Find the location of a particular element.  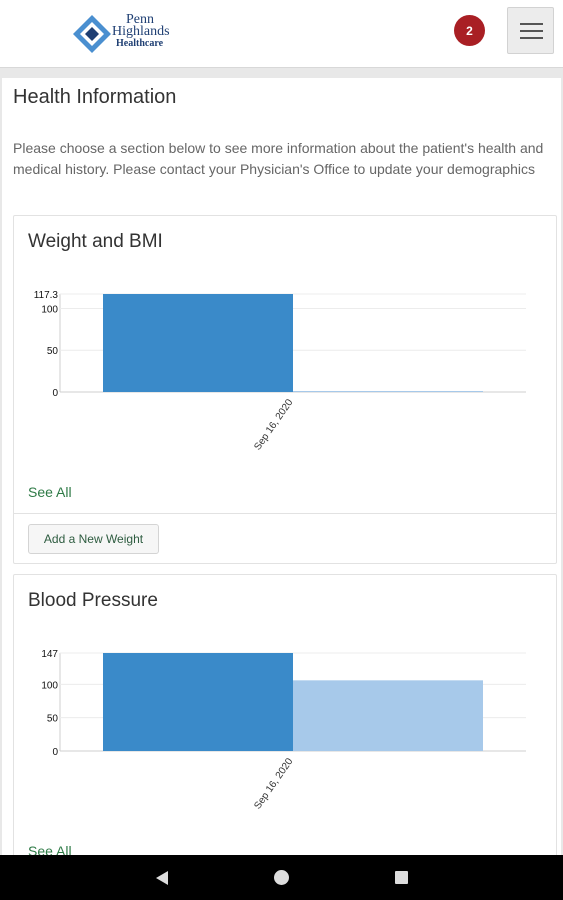

weight-chart-bars is located at coordinates (293, 343).